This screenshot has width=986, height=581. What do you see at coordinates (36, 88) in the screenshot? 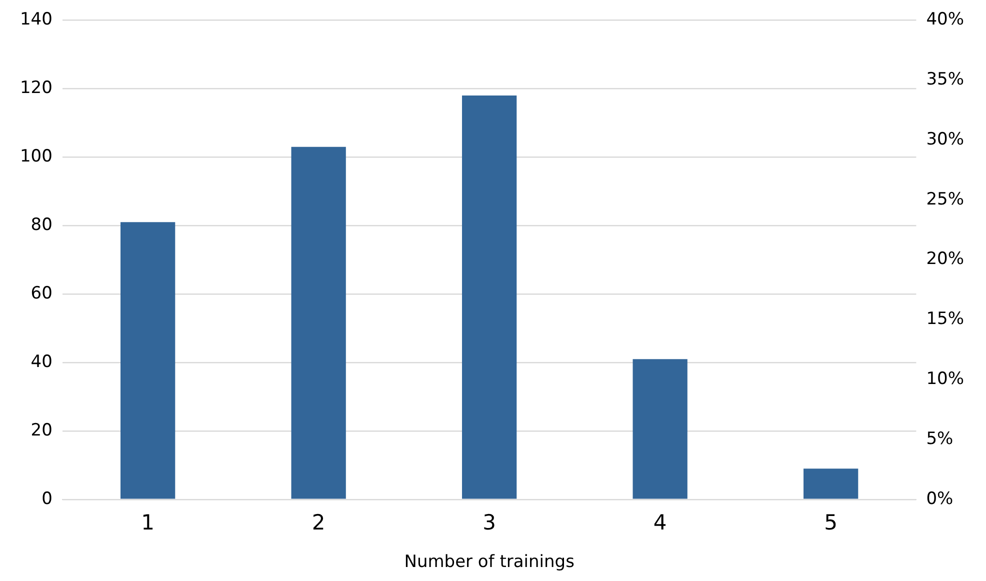
I see `y-tick-label: 120` at bounding box center [36, 88].